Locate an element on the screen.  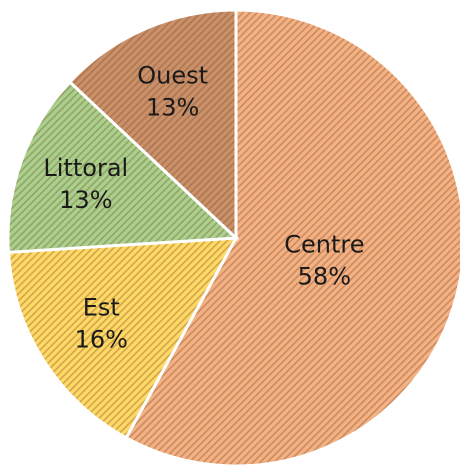
slice-label: Ouest is located at coordinates (172, 76).